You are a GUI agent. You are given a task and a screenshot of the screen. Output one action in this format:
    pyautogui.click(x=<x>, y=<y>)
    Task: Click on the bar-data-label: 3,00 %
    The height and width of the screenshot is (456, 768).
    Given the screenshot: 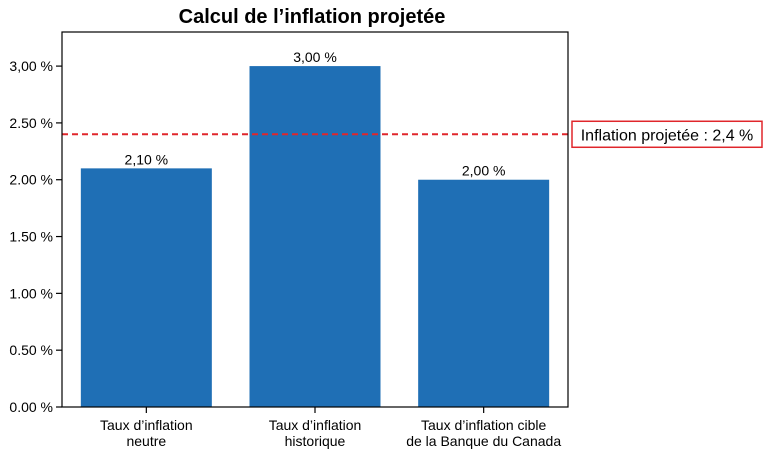 What is the action you would take?
    pyautogui.click(x=315, y=57)
    